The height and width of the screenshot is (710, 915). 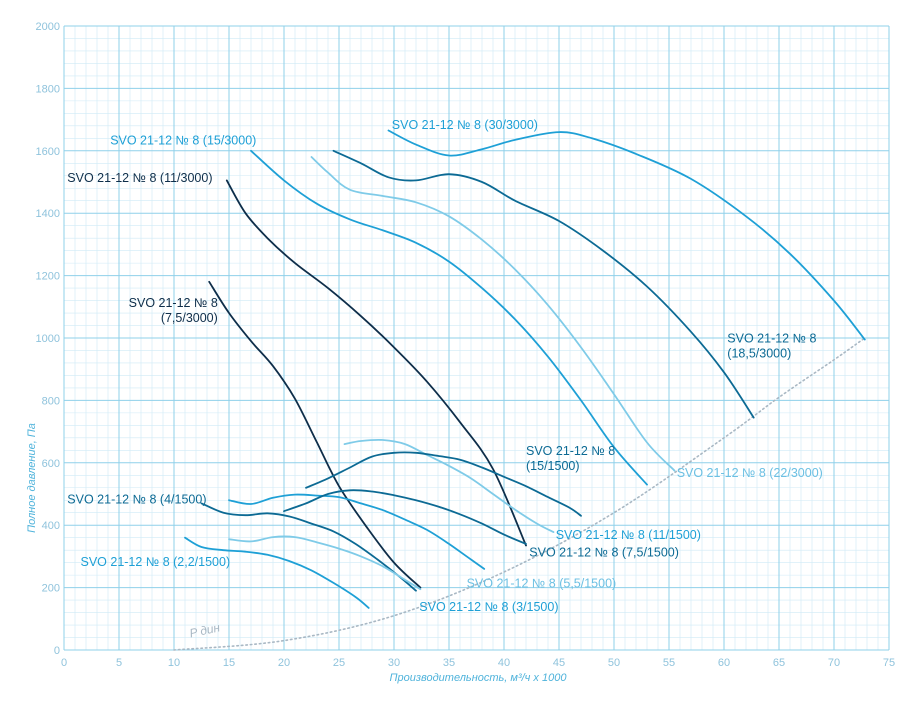 What do you see at coordinates (394, 663) in the screenshot?
I see `x-tick-label: 30` at bounding box center [394, 663].